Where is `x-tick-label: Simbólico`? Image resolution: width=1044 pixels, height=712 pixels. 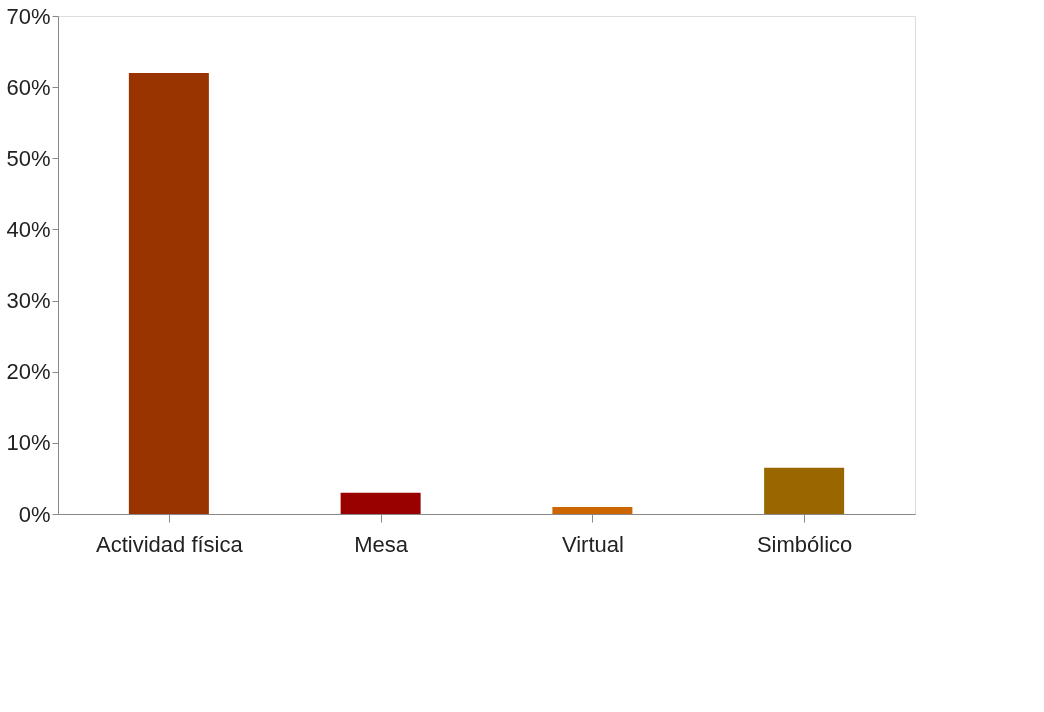
x-tick-label: Simbólico is located at coordinates (804, 544).